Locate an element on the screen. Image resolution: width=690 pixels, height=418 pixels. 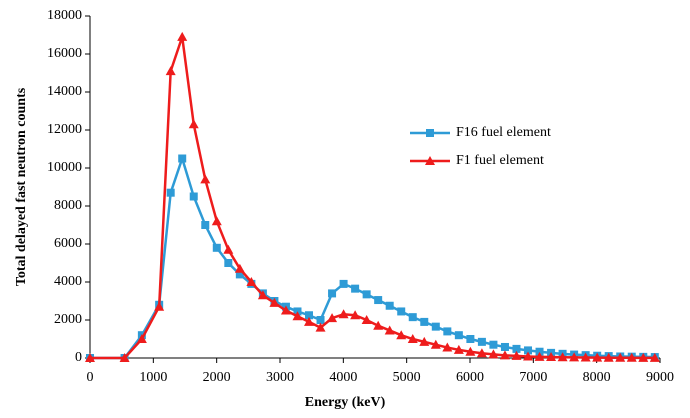
y-tick-label: 0 is located at coordinates (78, 357).